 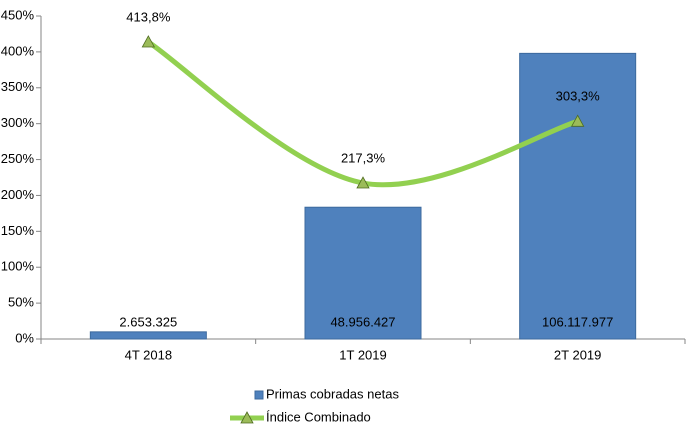 What do you see at coordinates (148, 321) in the screenshot?
I see `bar-value-label: 2.653.325` at bounding box center [148, 321].